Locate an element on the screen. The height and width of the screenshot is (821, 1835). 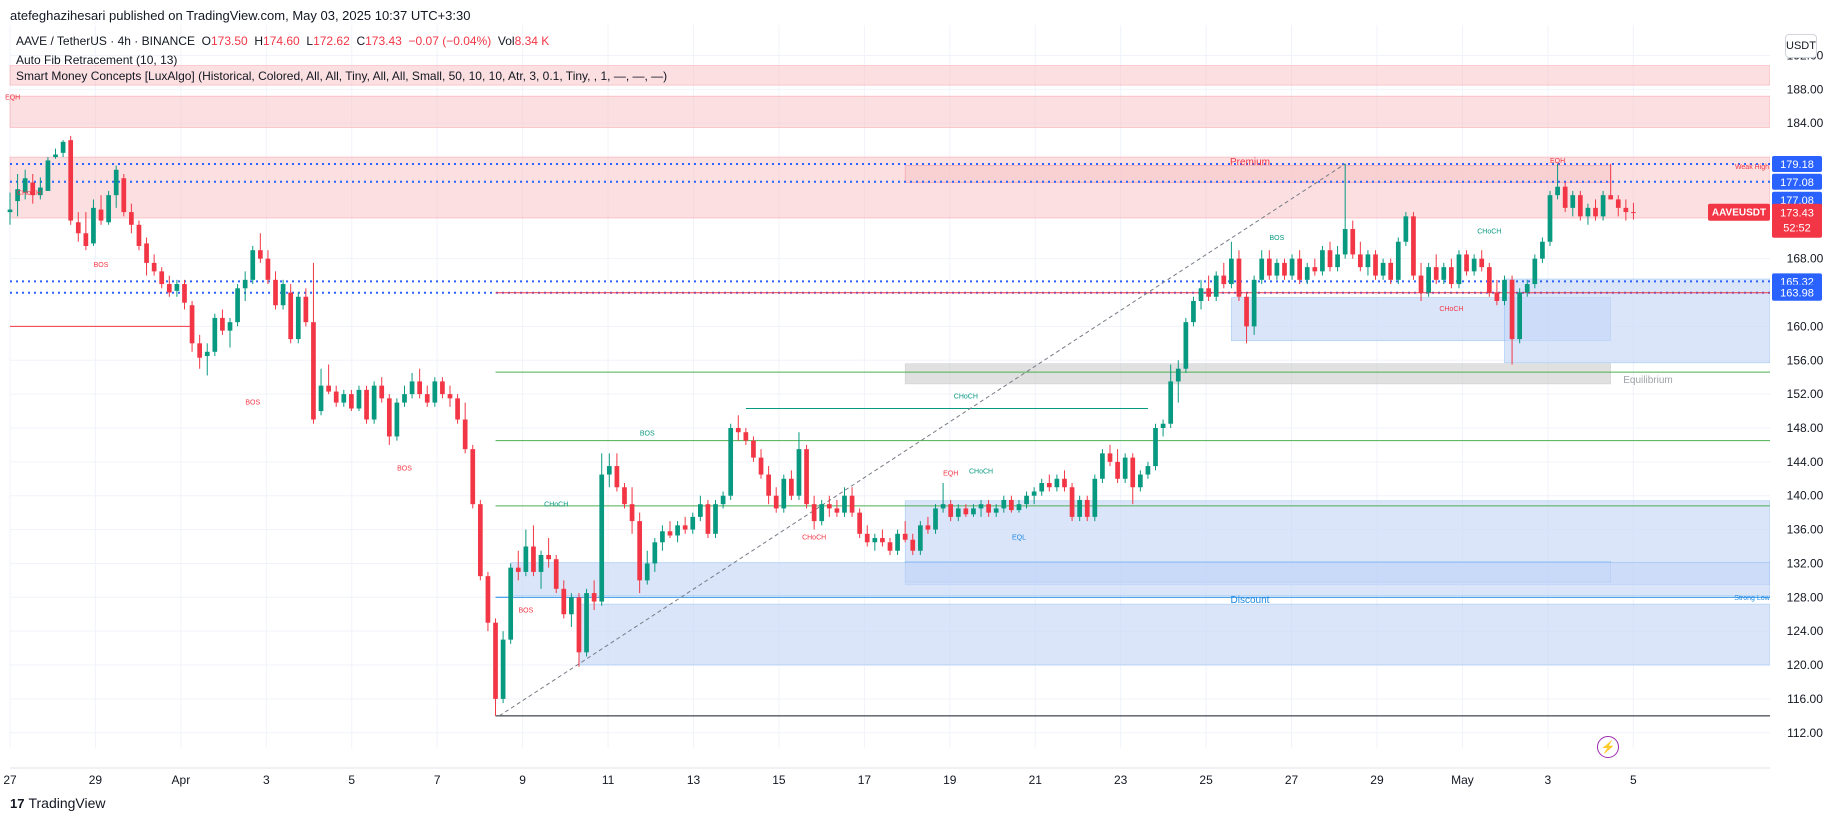
x-tick-label: 25 is located at coordinates (1206, 780).